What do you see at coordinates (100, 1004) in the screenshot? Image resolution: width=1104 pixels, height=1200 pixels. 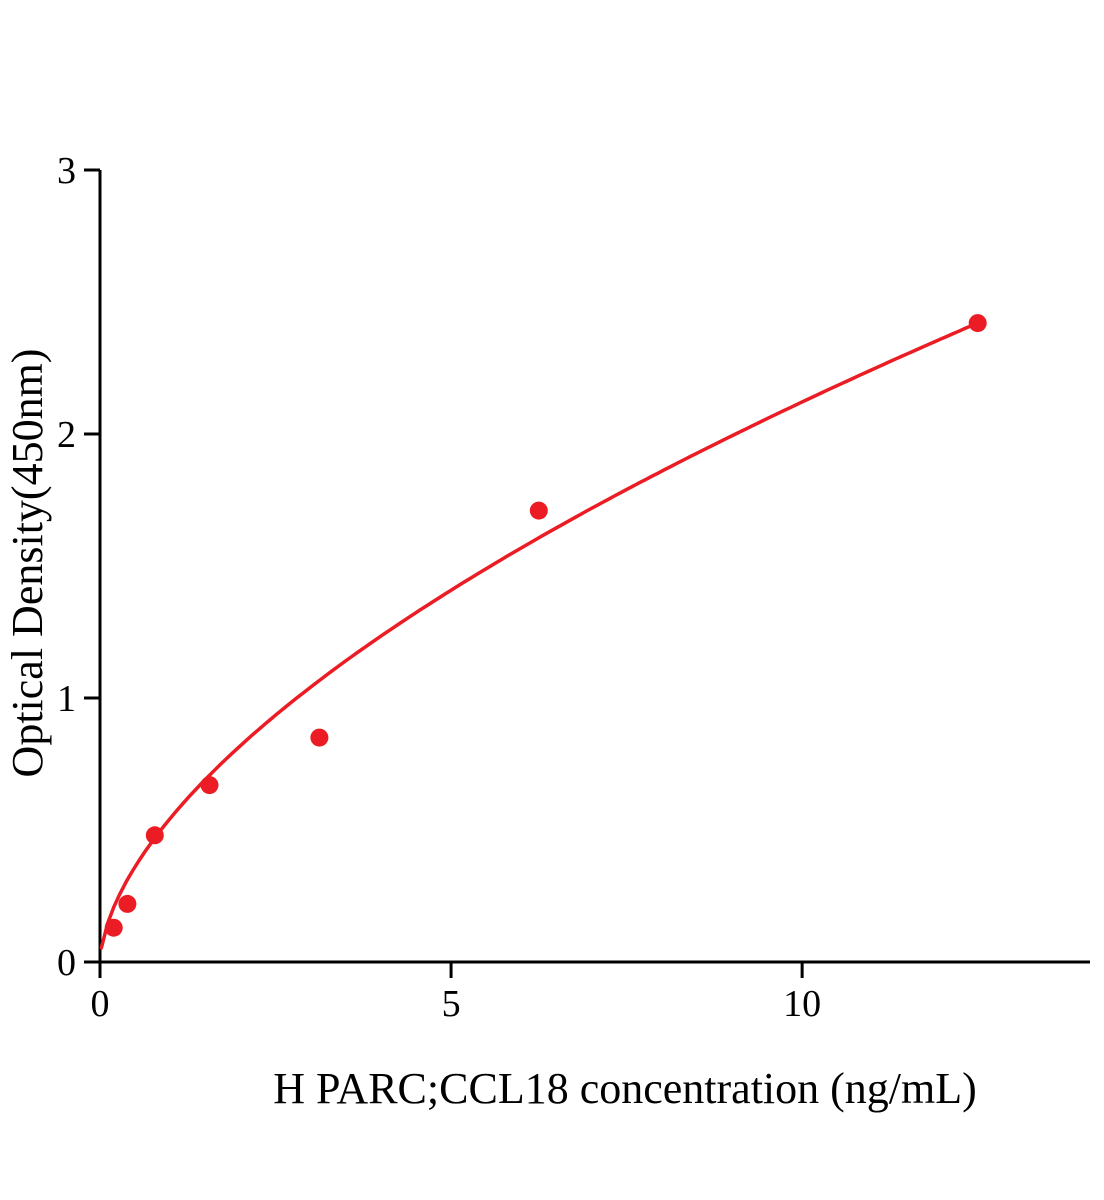 I see `x-tick-label: 0` at bounding box center [100, 1004].